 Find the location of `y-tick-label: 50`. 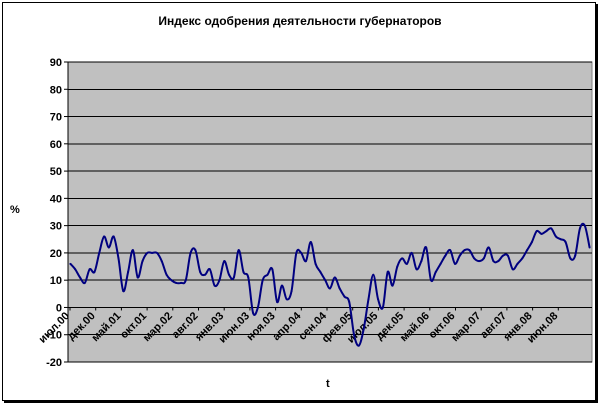

y-tick-label: 50 is located at coordinates (56, 172).